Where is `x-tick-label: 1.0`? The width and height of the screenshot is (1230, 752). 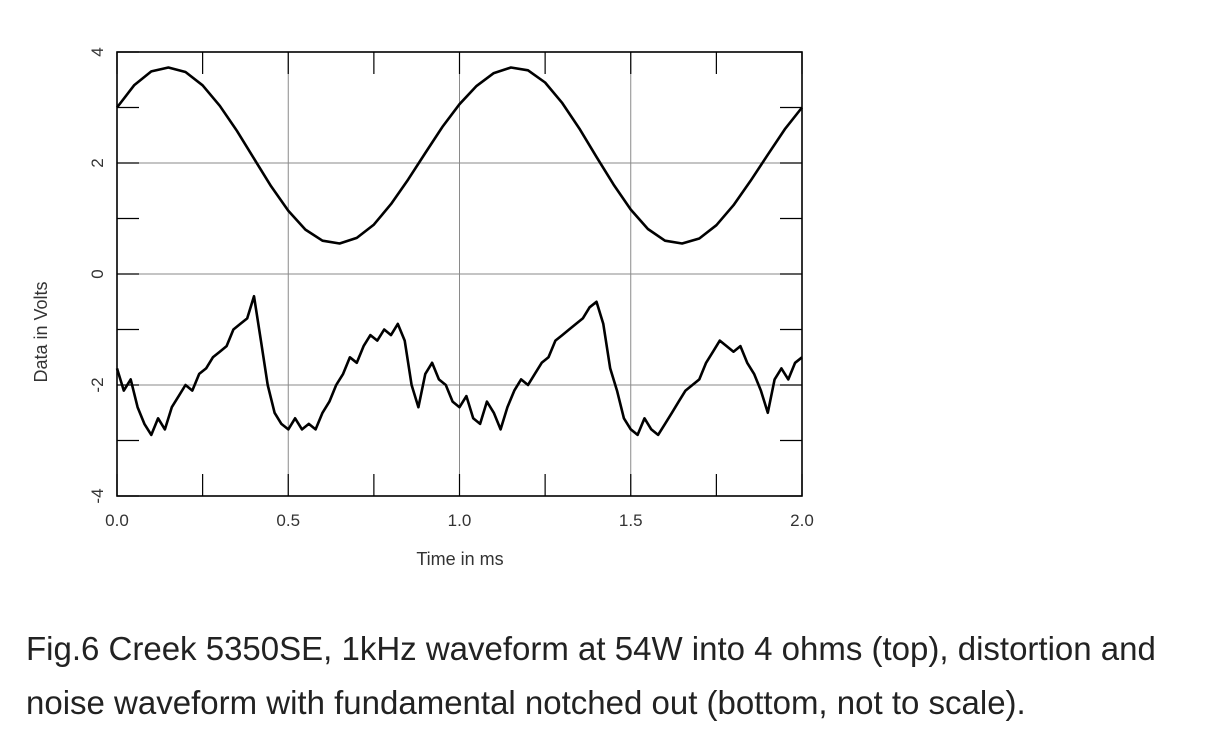 x-tick-label: 1.0 is located at coordinates (460, 520).